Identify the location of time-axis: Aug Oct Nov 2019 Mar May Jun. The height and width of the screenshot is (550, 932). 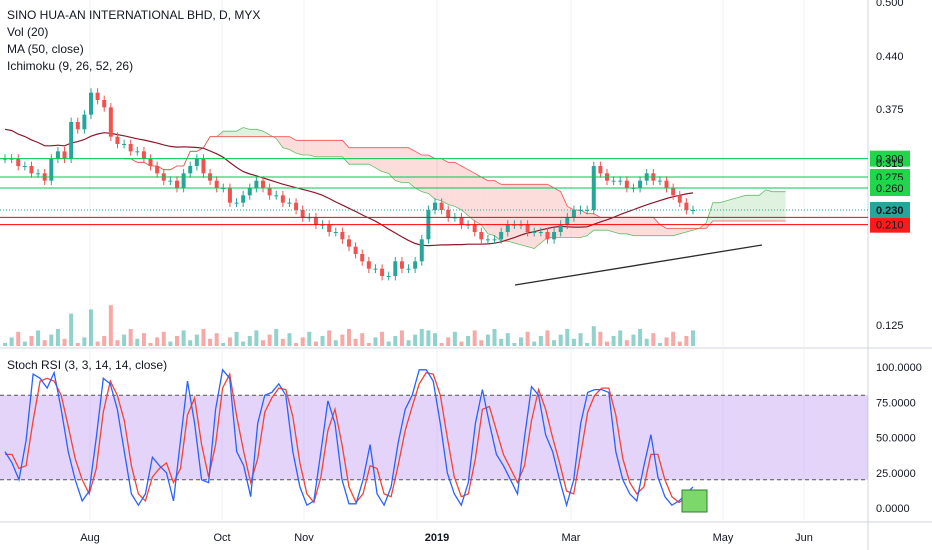
(446, 538).